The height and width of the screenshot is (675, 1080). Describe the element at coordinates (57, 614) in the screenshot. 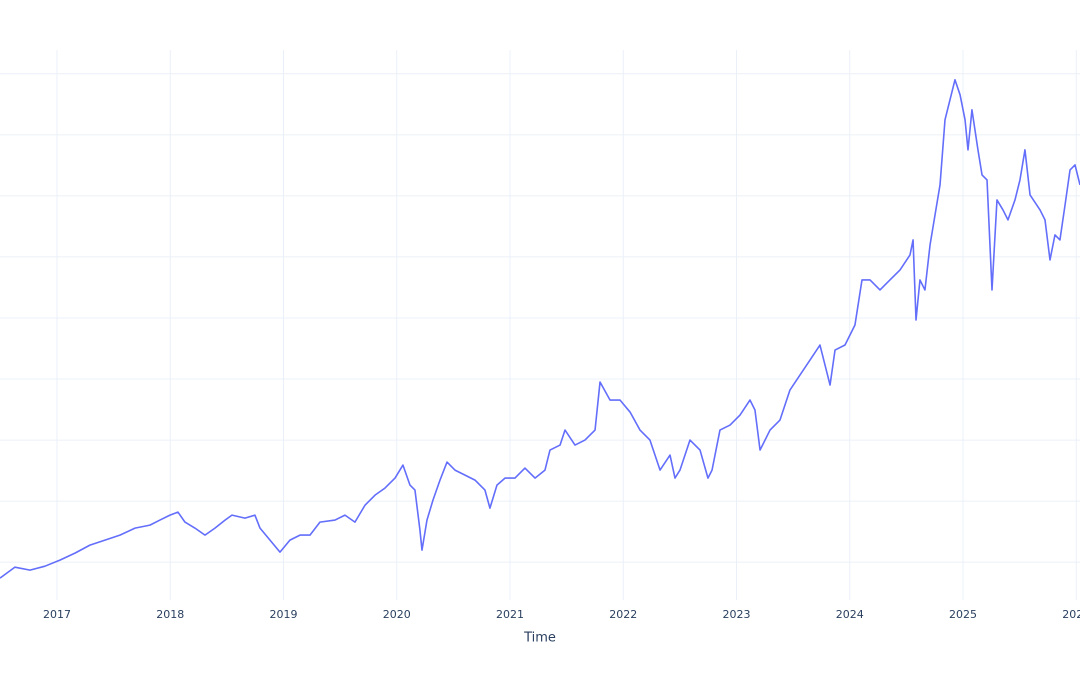

I see `x-tick-label: 2017` at that location.